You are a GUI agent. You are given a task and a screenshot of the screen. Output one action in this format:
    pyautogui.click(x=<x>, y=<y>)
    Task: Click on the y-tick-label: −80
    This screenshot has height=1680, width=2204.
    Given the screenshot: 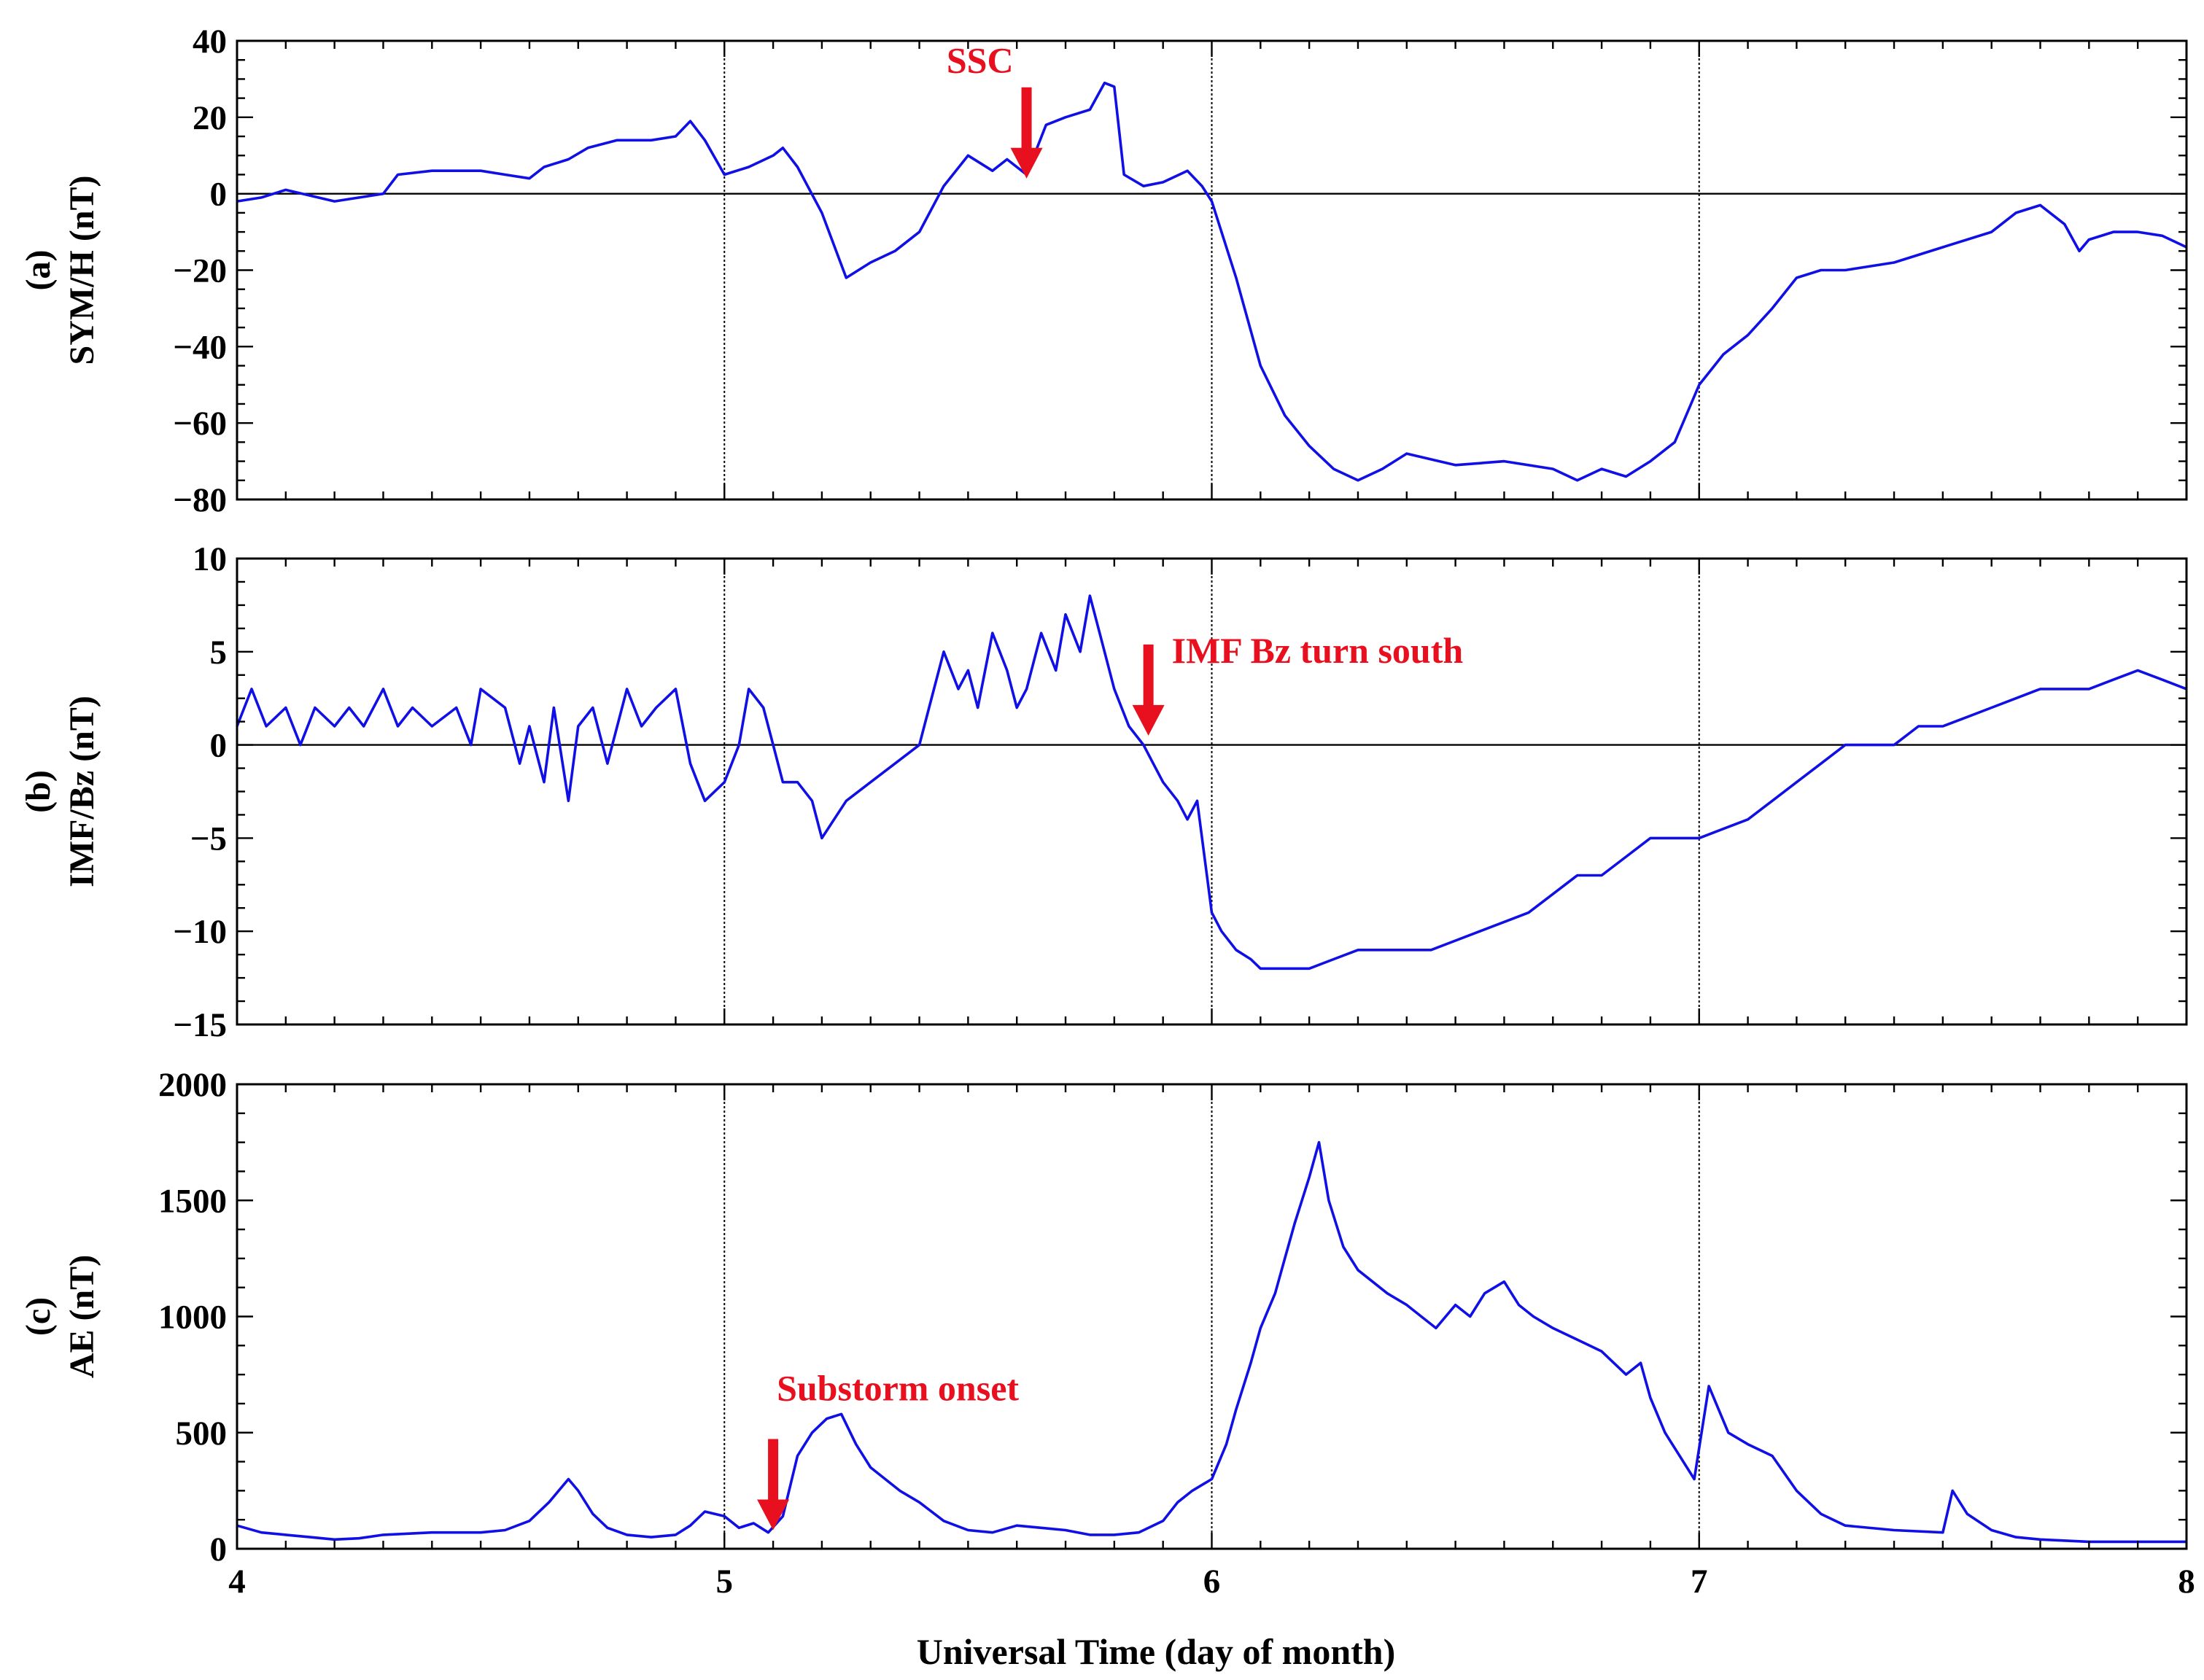 What is the action you would take?
    pyautogui.click(x=200, y=500)
    